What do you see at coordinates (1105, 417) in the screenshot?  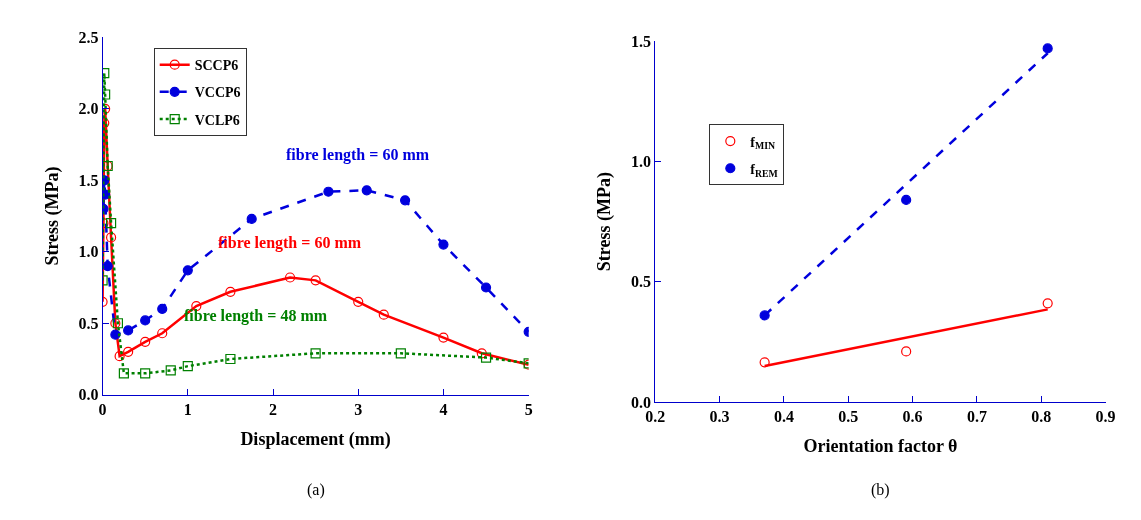 I see `x-tick-label: 0.9` at bounding box center [1105, 417].